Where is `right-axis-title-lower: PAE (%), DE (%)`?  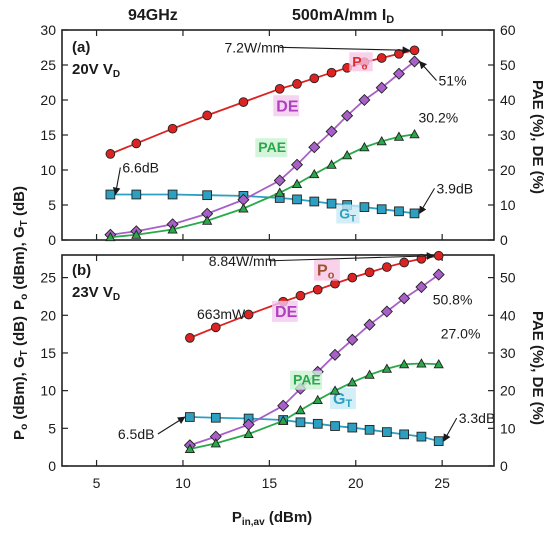 right-axis-title-lower: PAE (%), DE (%) is located at coordinates (537, 368).